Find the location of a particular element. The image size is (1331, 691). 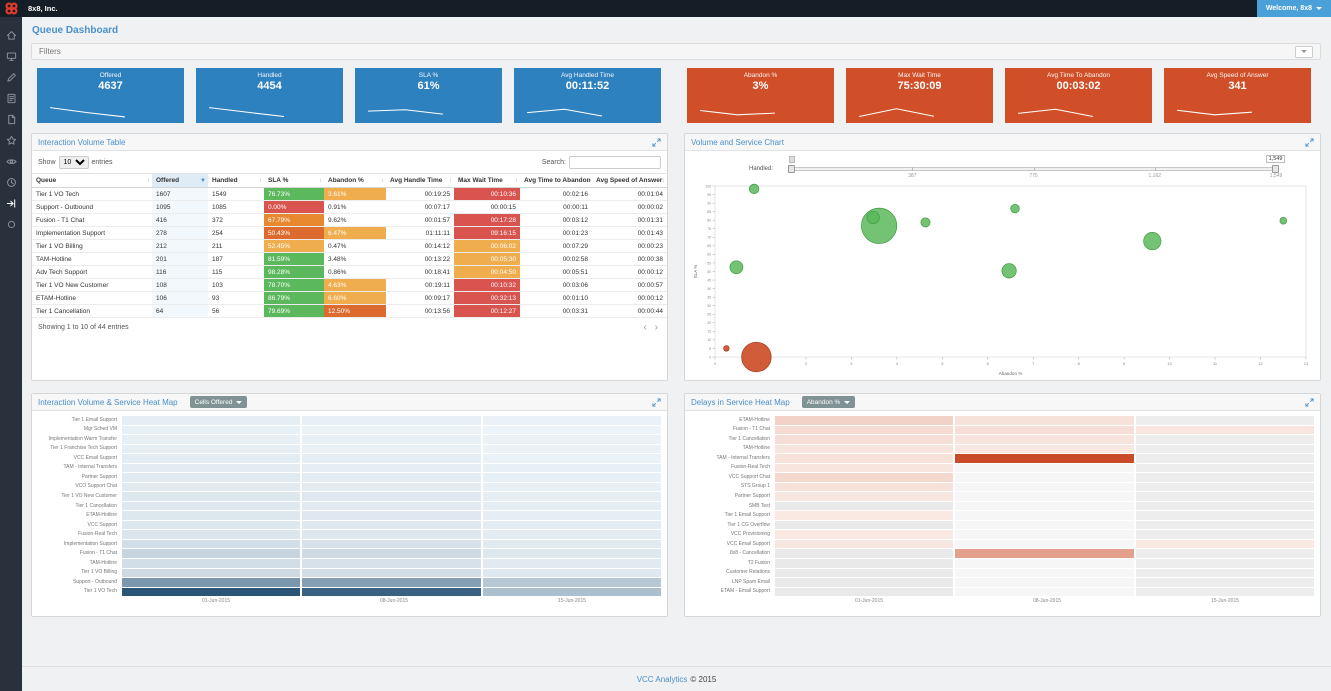

column-header-offered: Offered ▼ is located at coordinates (180, 180).